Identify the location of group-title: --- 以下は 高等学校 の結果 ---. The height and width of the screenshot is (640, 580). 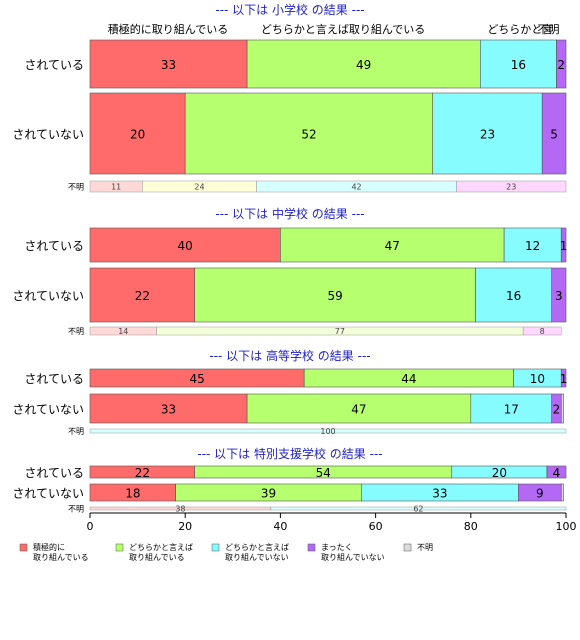
(289, 355).